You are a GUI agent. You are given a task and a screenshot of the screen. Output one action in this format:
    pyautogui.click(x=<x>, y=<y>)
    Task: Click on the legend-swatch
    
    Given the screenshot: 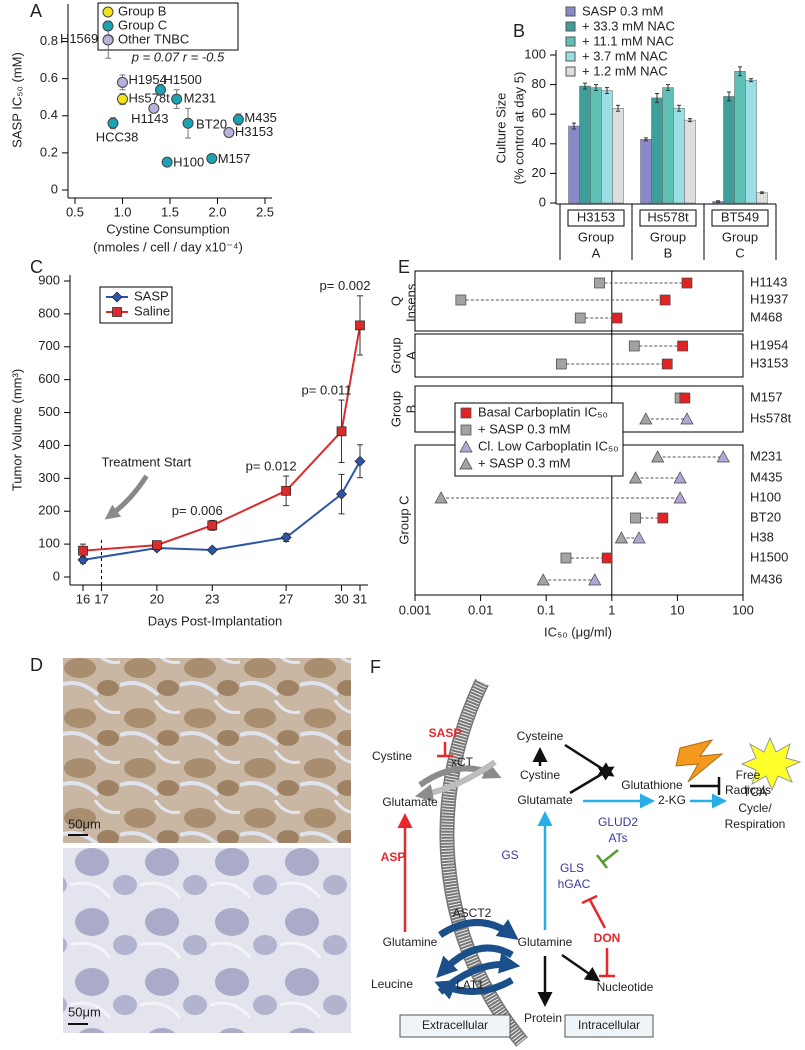 What is the action you would take?
    pyautogui.click(x=570, y=56)
    